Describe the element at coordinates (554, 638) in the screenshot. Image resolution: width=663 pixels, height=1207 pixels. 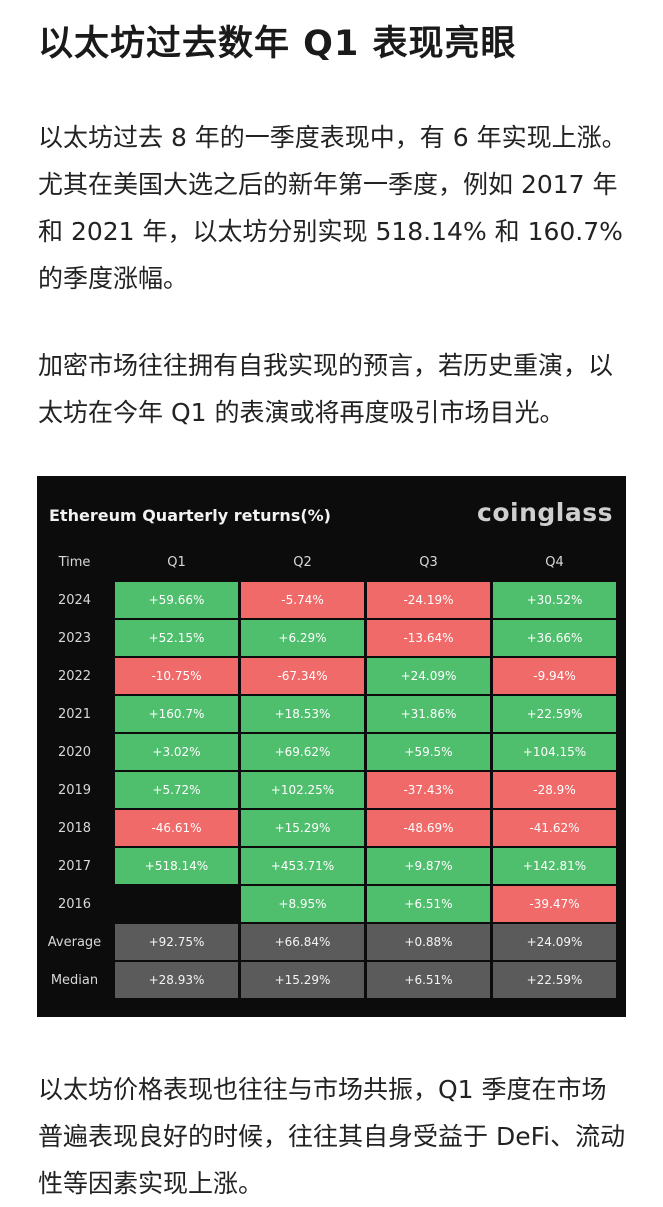
I see `return-cell: +36.66%` at that location.